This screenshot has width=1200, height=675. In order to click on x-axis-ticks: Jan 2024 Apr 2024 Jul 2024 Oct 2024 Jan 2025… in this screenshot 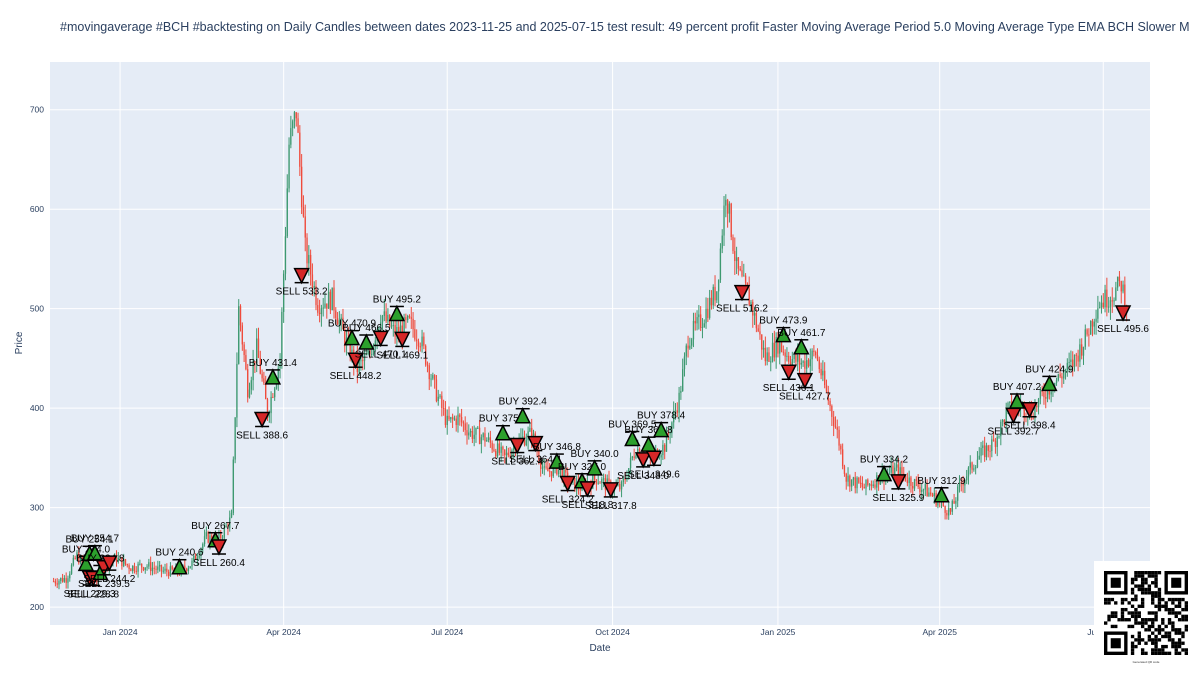, I will do `click(611, 632)`.